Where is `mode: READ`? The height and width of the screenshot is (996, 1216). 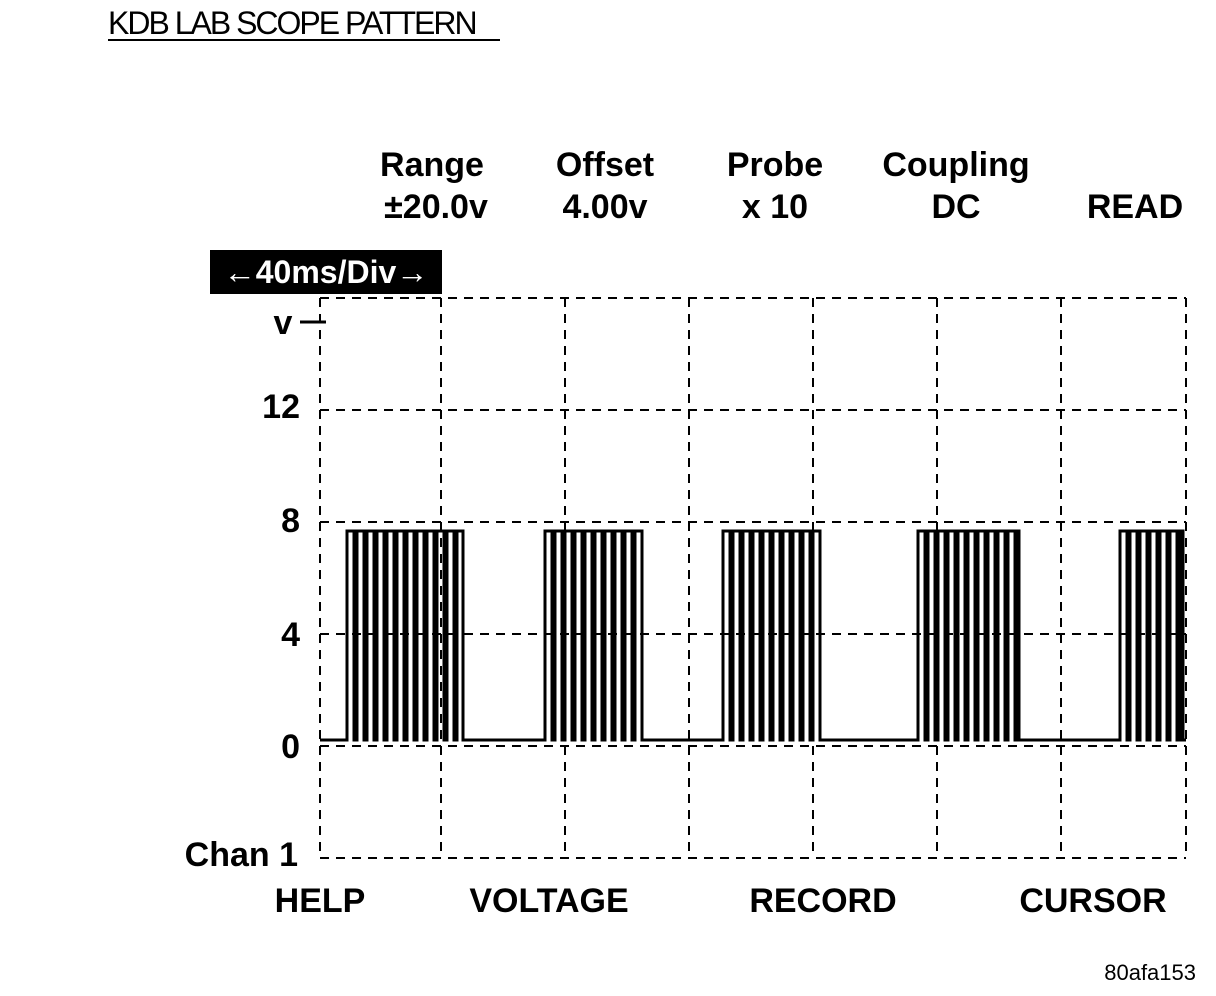 mode: READ is located at coordinates (1135, 207).